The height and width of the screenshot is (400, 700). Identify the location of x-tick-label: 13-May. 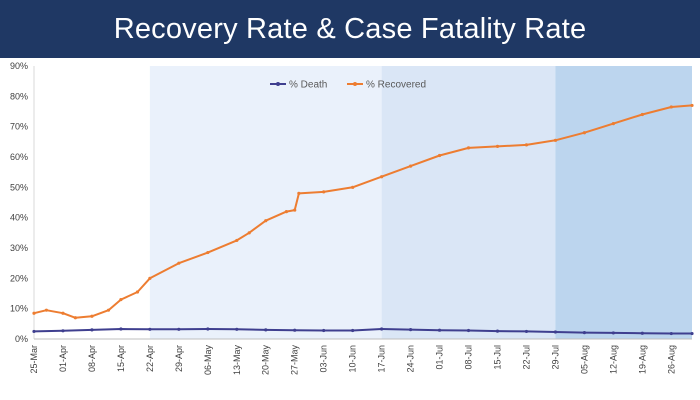
(237, 360).